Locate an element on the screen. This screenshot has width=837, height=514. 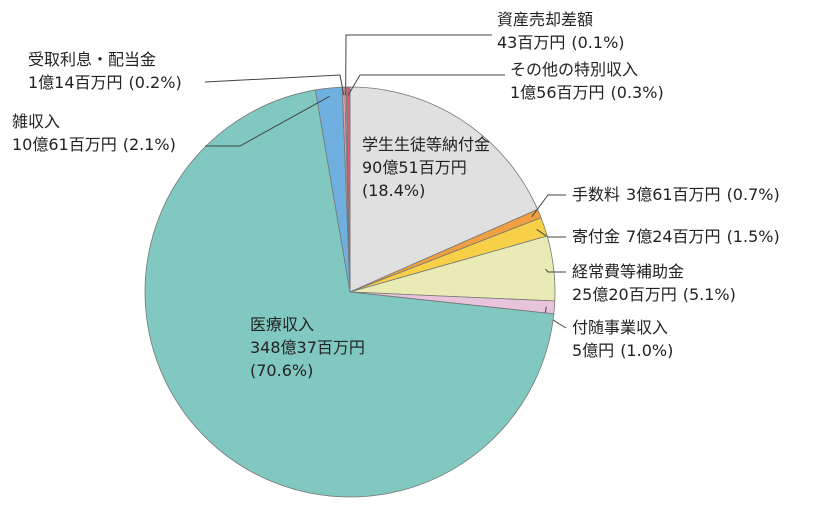
label-line: その他の特別収入 is located at coordinates (574, 69).